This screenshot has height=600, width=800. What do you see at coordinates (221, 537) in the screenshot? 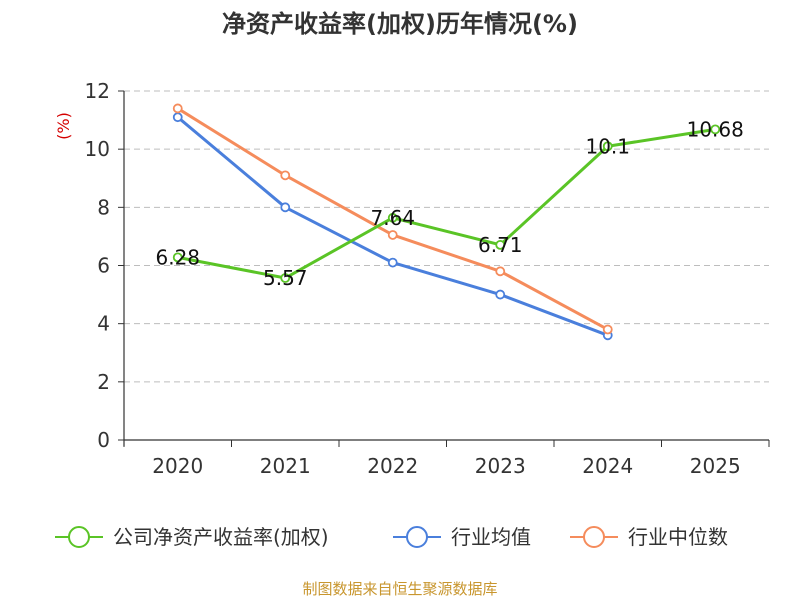
I see `legend-label-0: 公司净资产收益率(加权)` at bounding box center [221, 537].